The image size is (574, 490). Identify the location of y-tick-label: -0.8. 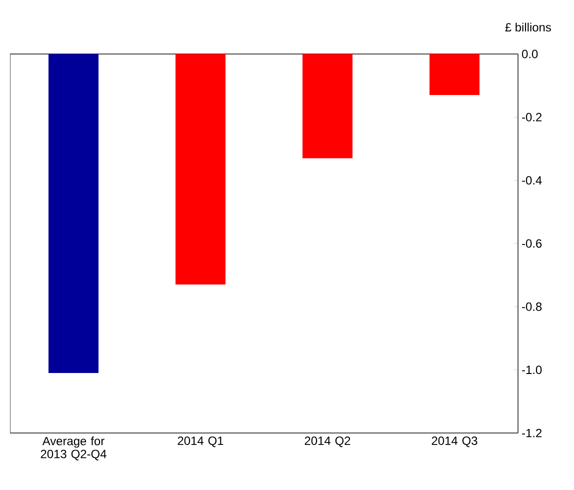
(532, 306).